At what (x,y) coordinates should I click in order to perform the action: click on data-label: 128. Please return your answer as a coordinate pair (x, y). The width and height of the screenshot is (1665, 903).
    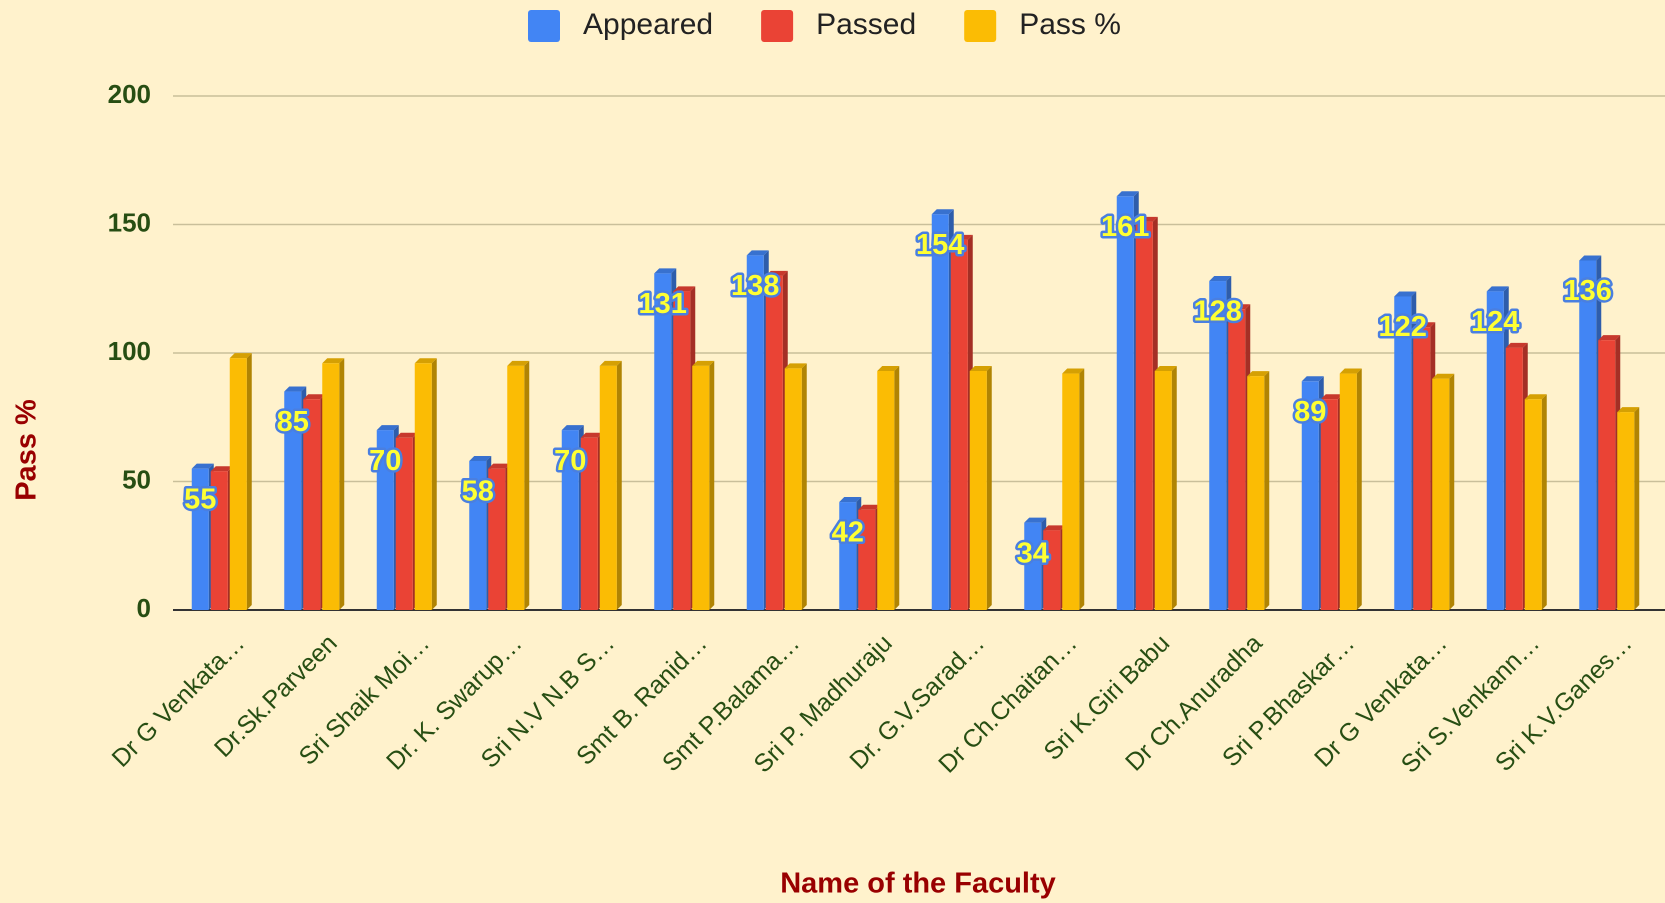
    Looking at the image, I should click on (1218, 312).